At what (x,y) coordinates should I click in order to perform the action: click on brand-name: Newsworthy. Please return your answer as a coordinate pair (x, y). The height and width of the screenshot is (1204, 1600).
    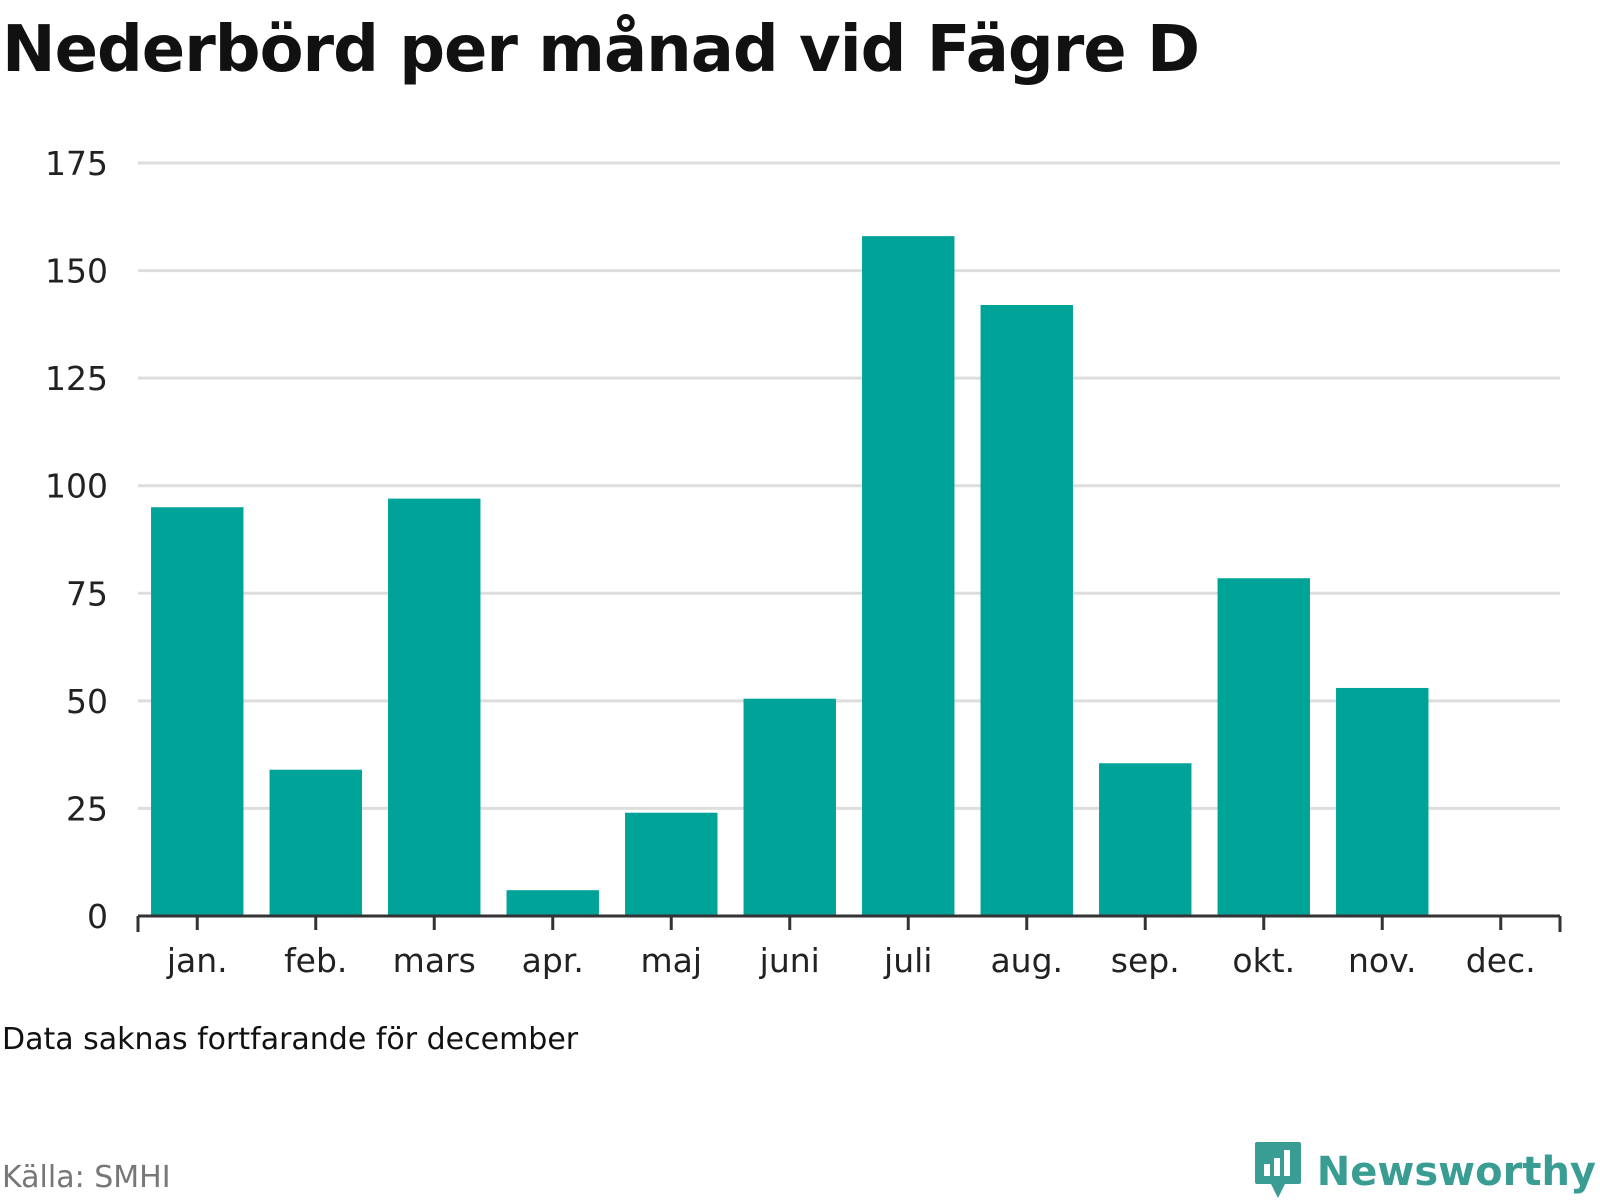
    Looking at the image, I should click on (1456, 1172).